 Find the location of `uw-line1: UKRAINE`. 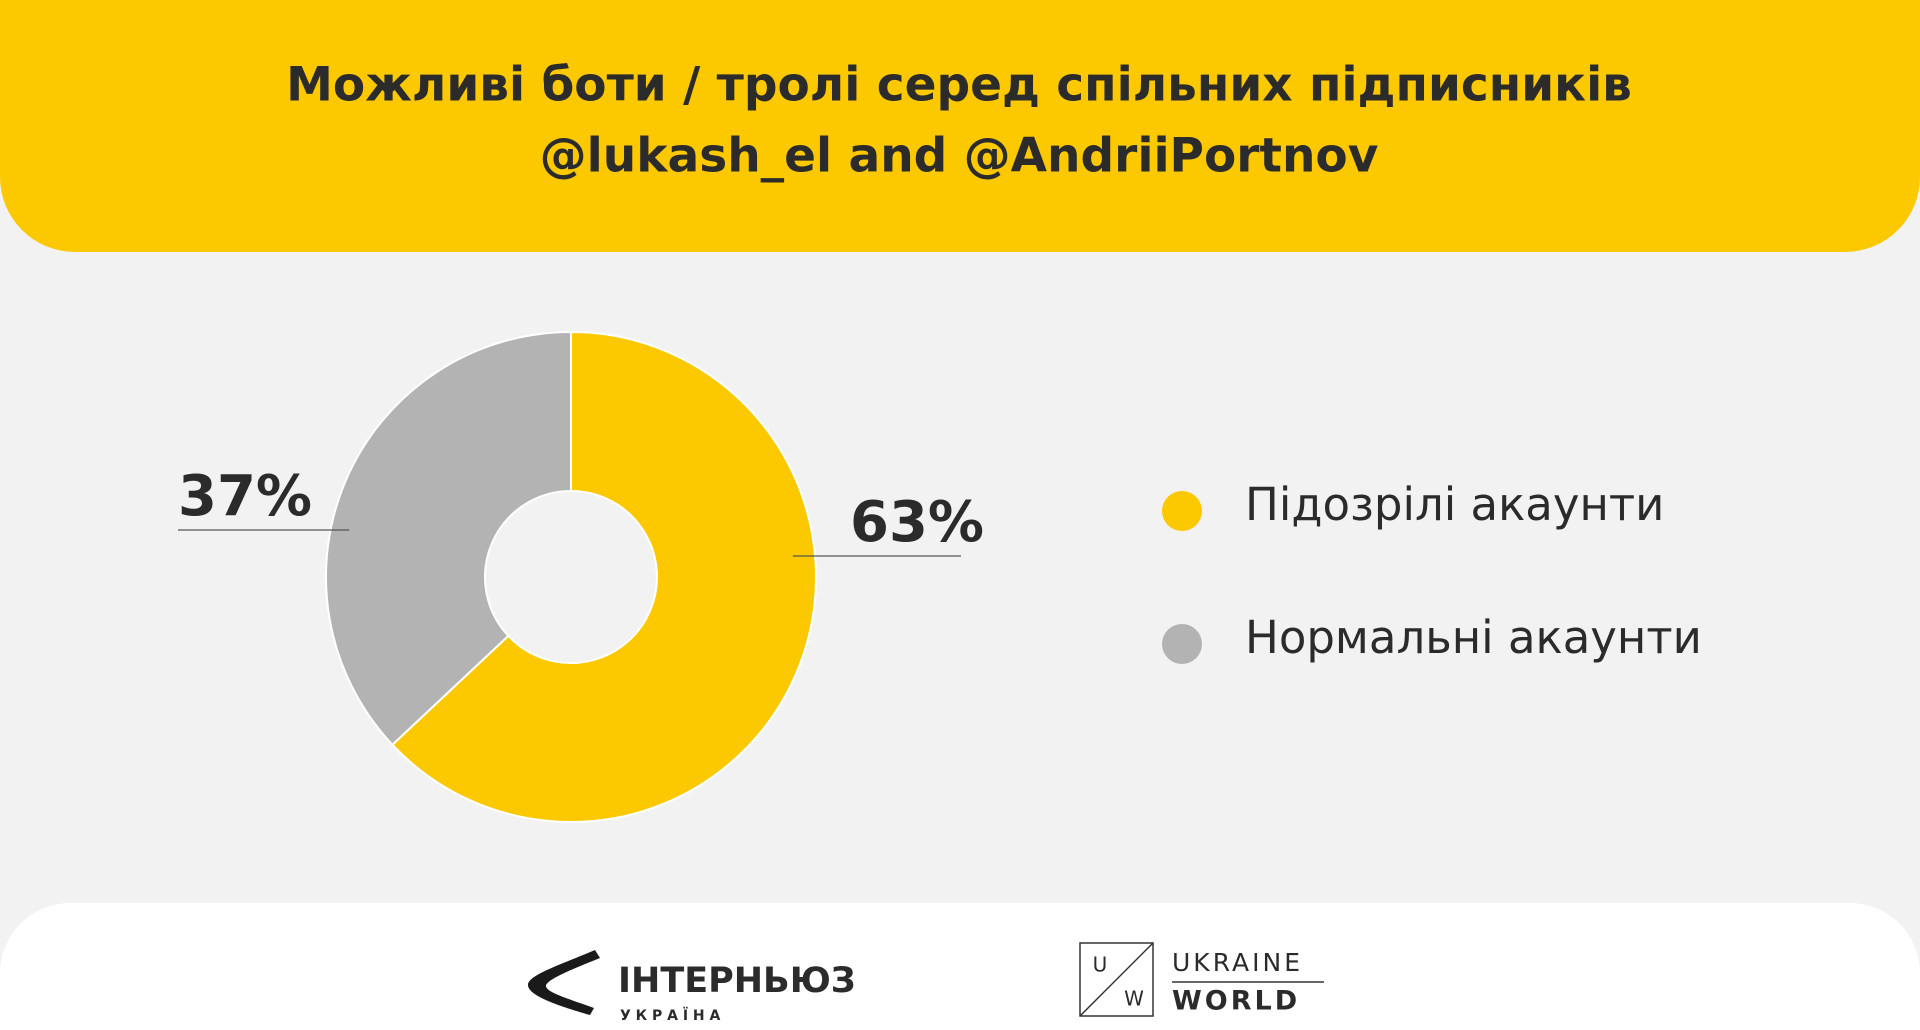

uw-line1: UKRAINE is located at coordinates (1237, 962).